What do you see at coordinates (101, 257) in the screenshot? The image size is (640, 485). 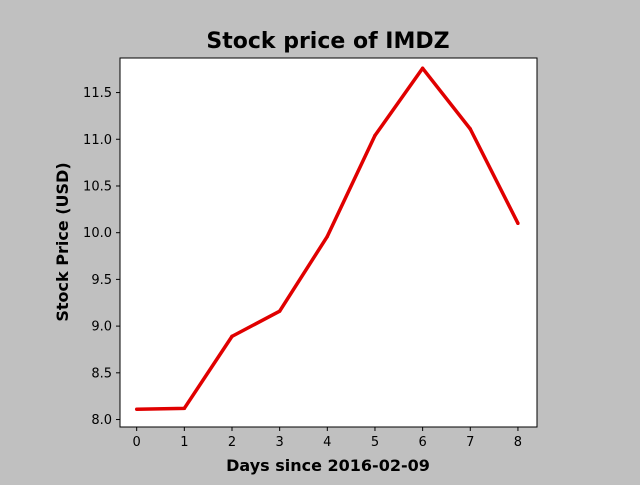 I see `y-axis-ticks: 8.0 8.5 9.0 9.5 10.0 10.5 11.0 11.5` at bounding box center [101, 257].